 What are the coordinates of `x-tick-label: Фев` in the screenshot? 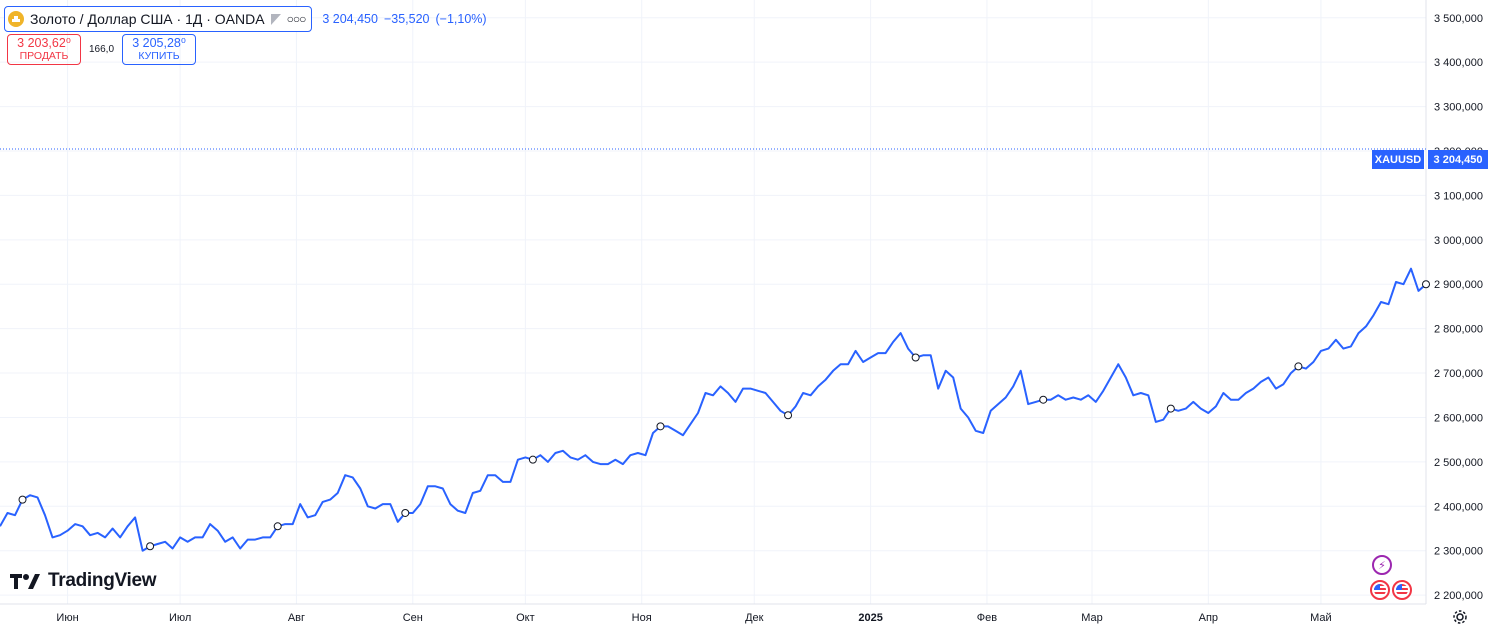 It's located at (987, 618).